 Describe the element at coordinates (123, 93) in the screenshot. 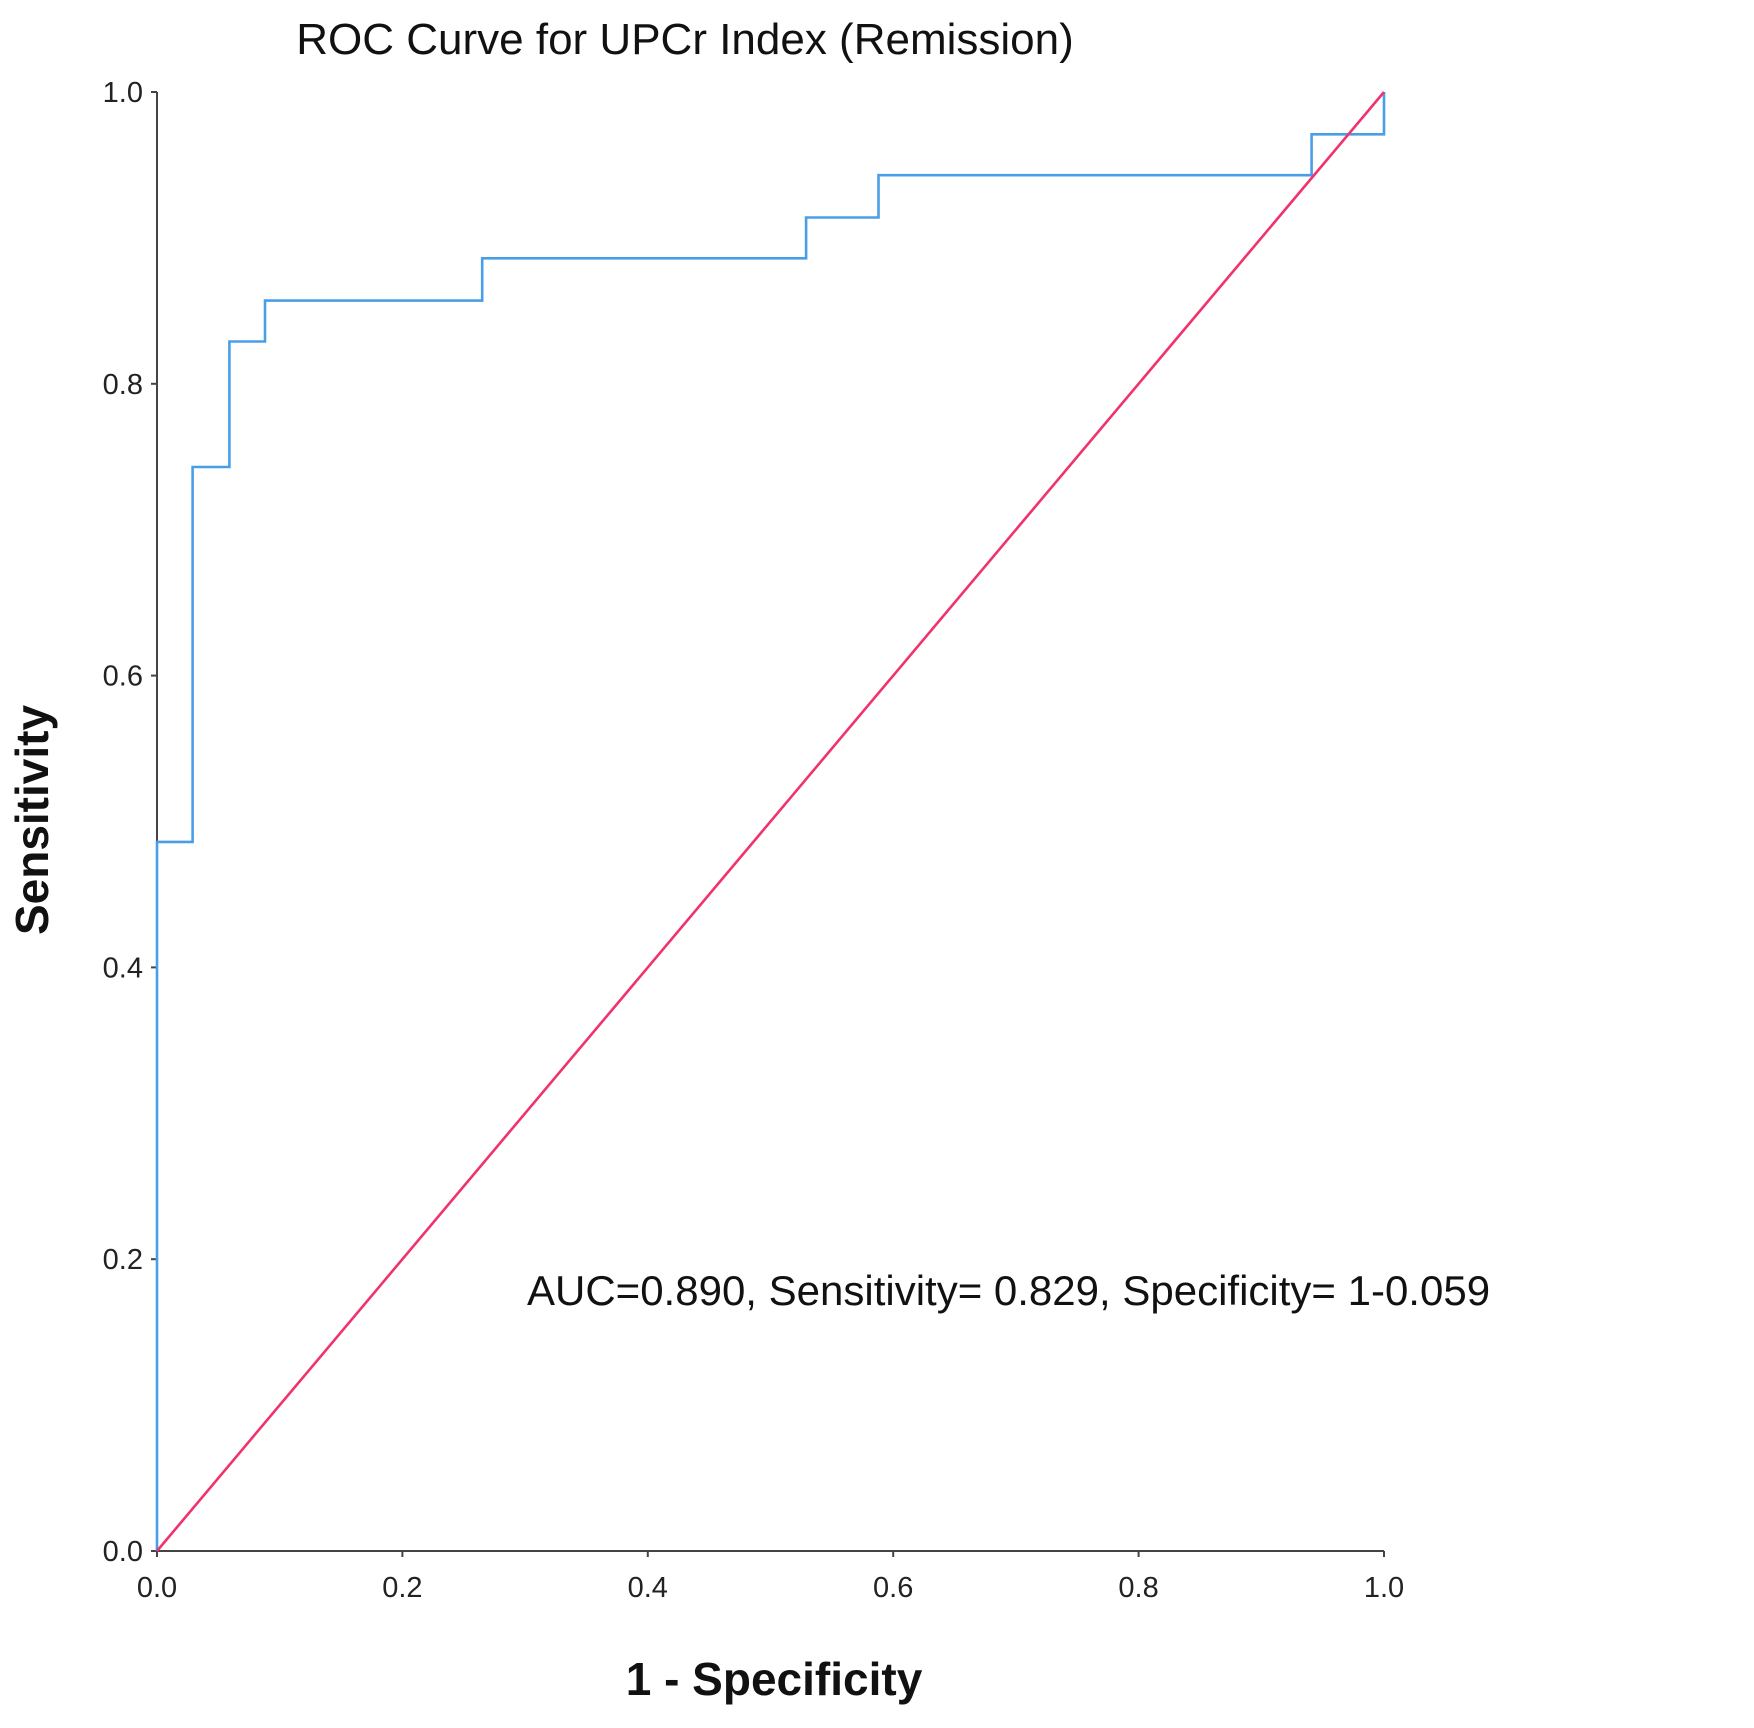

I see `y-tick-label: 1.0` at that location.